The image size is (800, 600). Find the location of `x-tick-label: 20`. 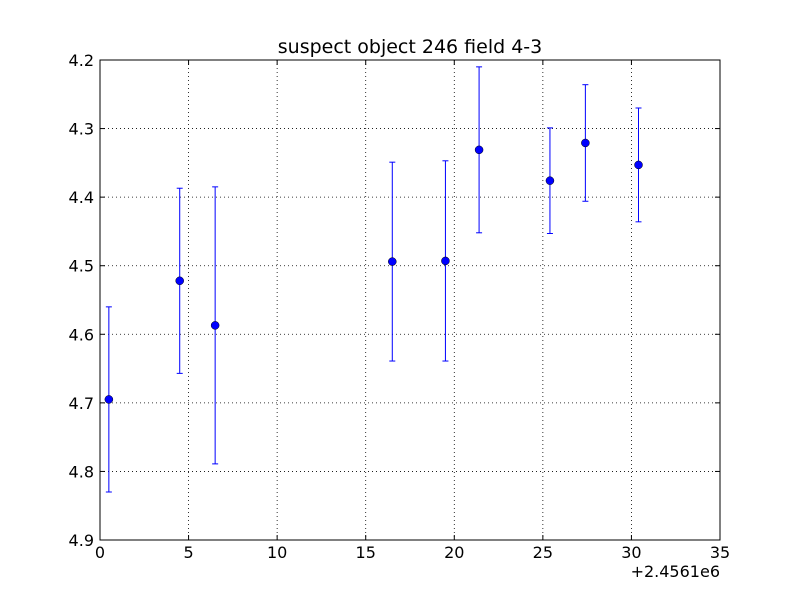

x-tick-label: 20 is located at coordinates (454, 552).